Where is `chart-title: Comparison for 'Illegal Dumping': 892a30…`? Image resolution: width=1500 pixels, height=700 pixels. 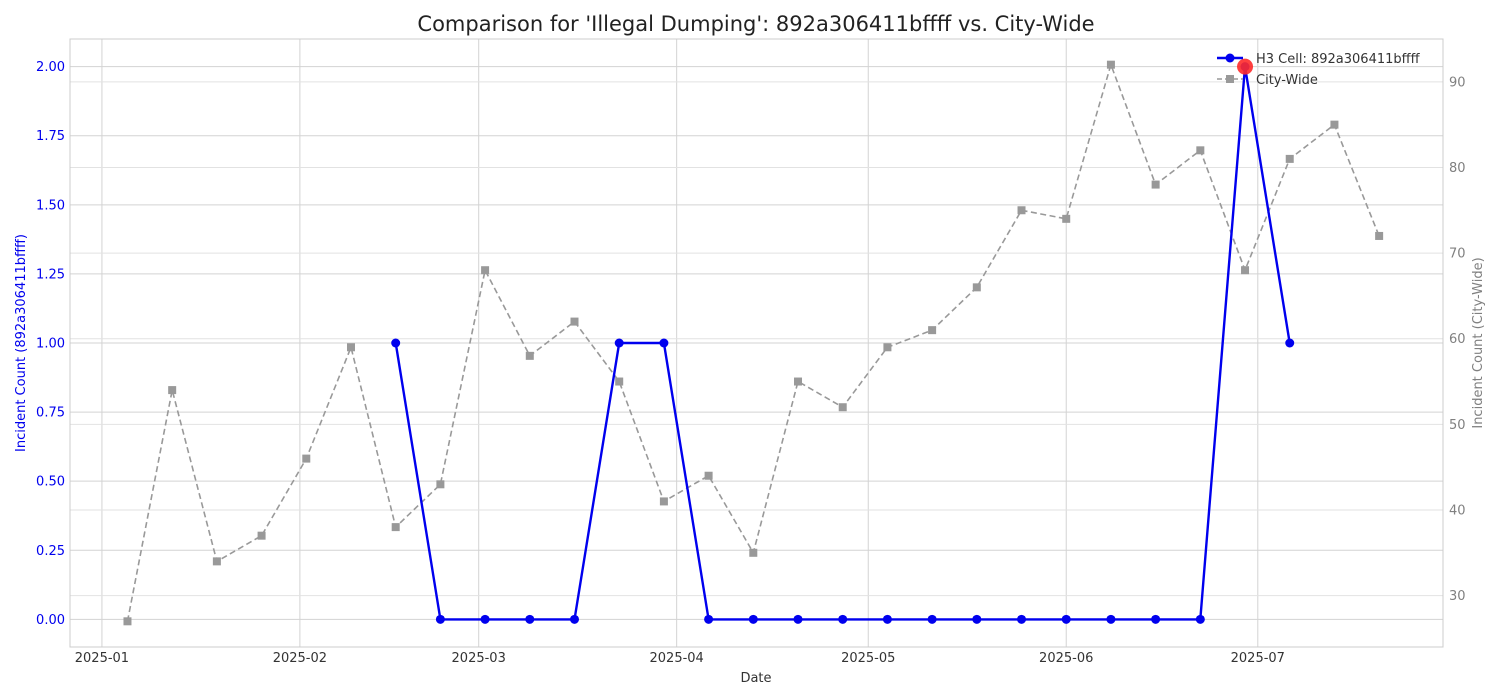
chart-title: Comparison for 'Illegal Dumping': 892a30… is located at coordinates (755, 24).